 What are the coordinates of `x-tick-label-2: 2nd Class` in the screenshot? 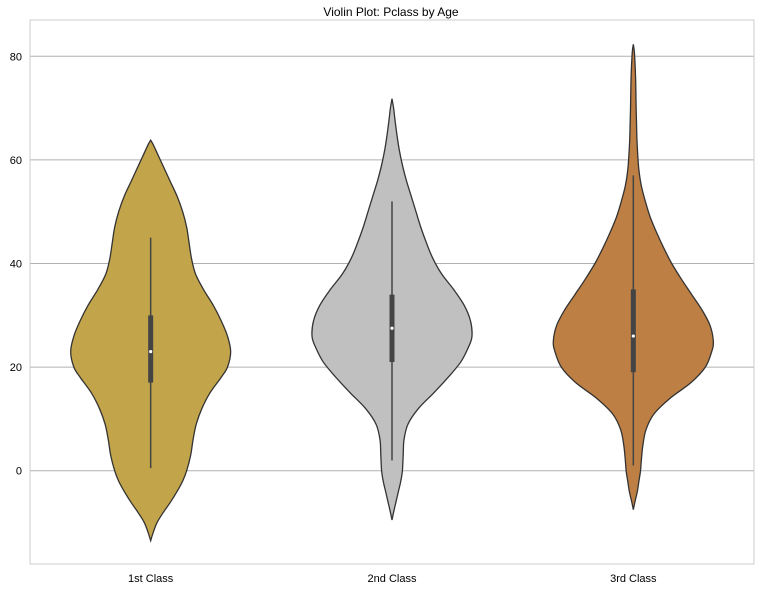 It's located at (392, 579).